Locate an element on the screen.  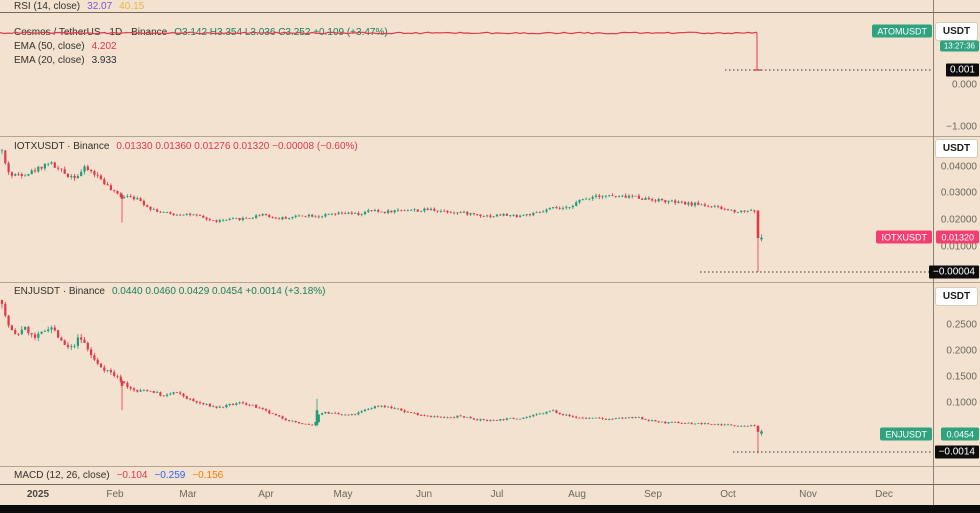
month-label: Nov is located at coordinates (808, 494).